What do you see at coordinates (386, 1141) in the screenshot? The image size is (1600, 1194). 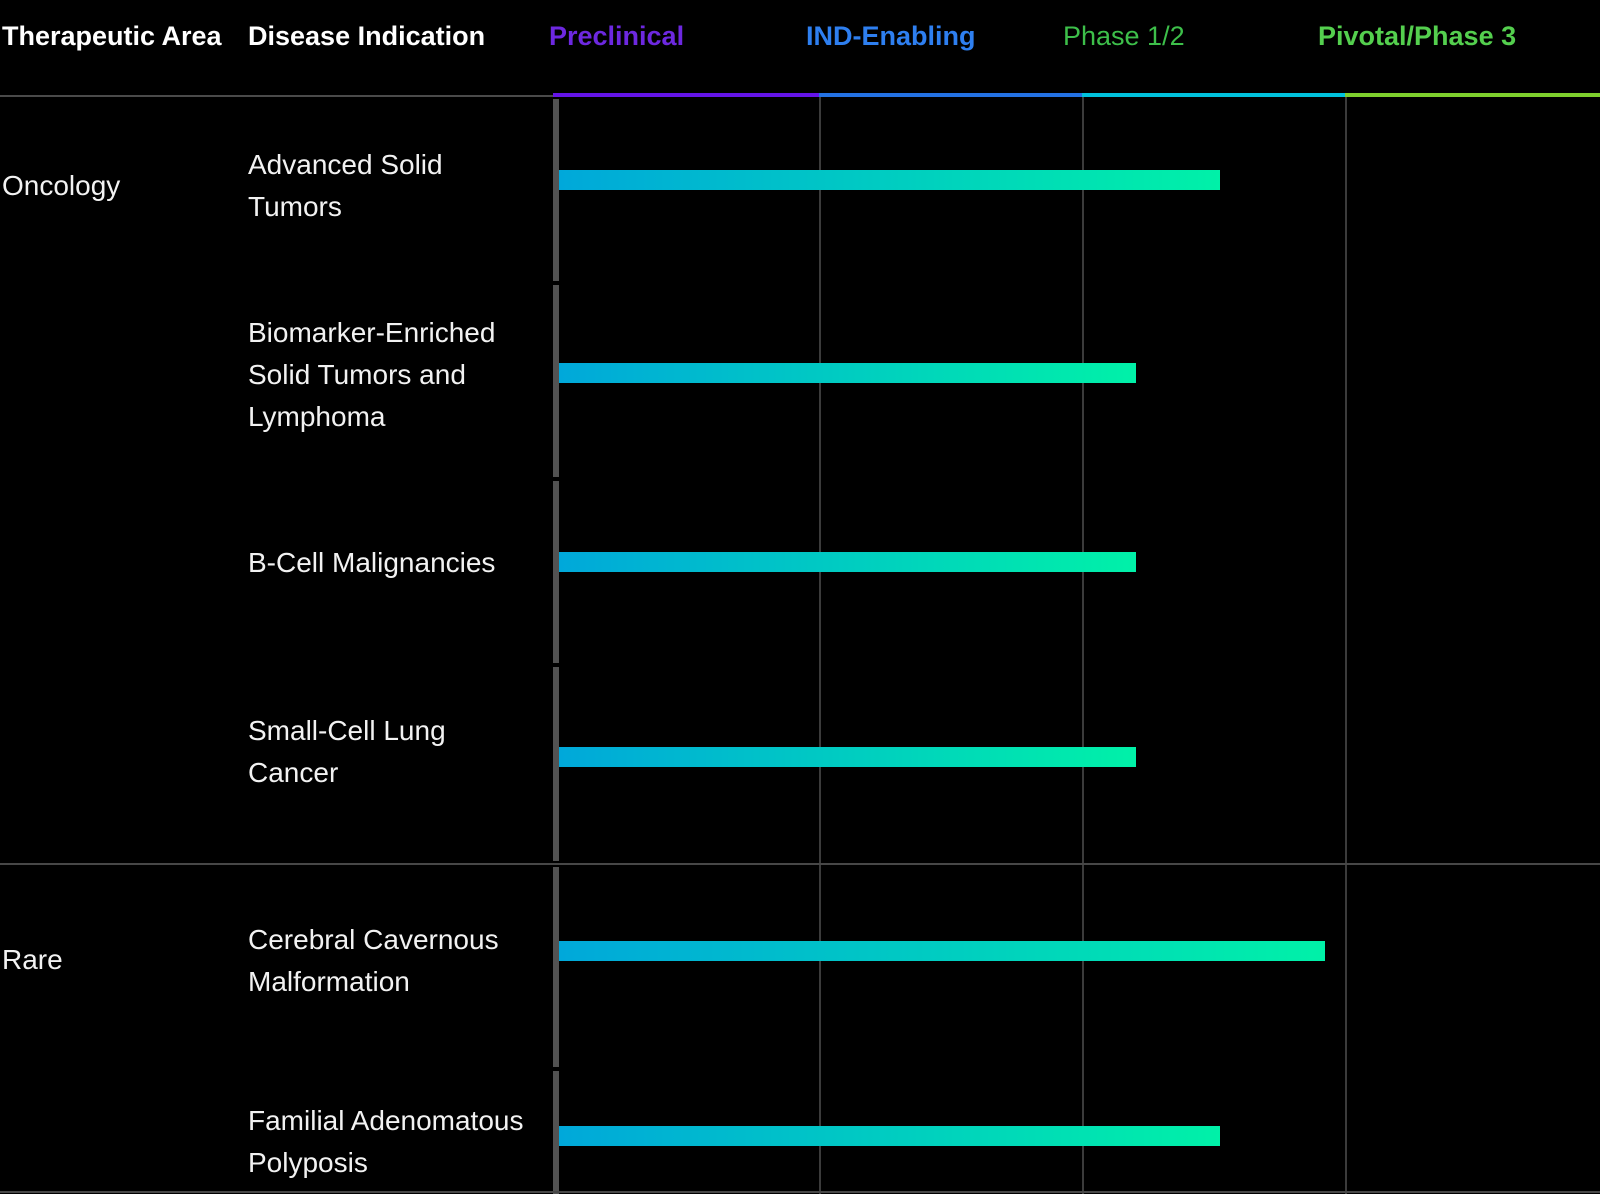 I see `indication-familial-adenomatous-polyposis: Familial Adenomatous Polyposis` at bounding box center [386, 1141].